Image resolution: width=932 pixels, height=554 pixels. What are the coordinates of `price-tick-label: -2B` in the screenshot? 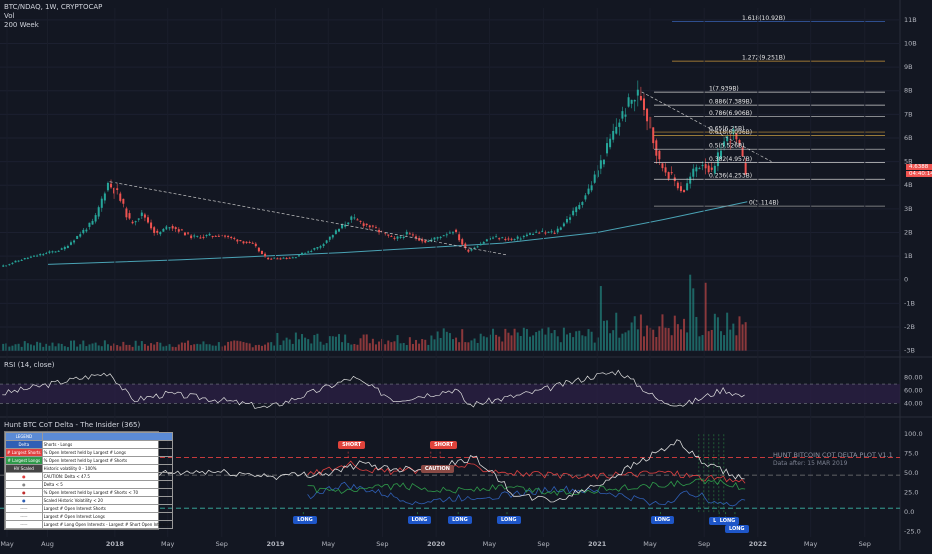 It's located at (909, 327).